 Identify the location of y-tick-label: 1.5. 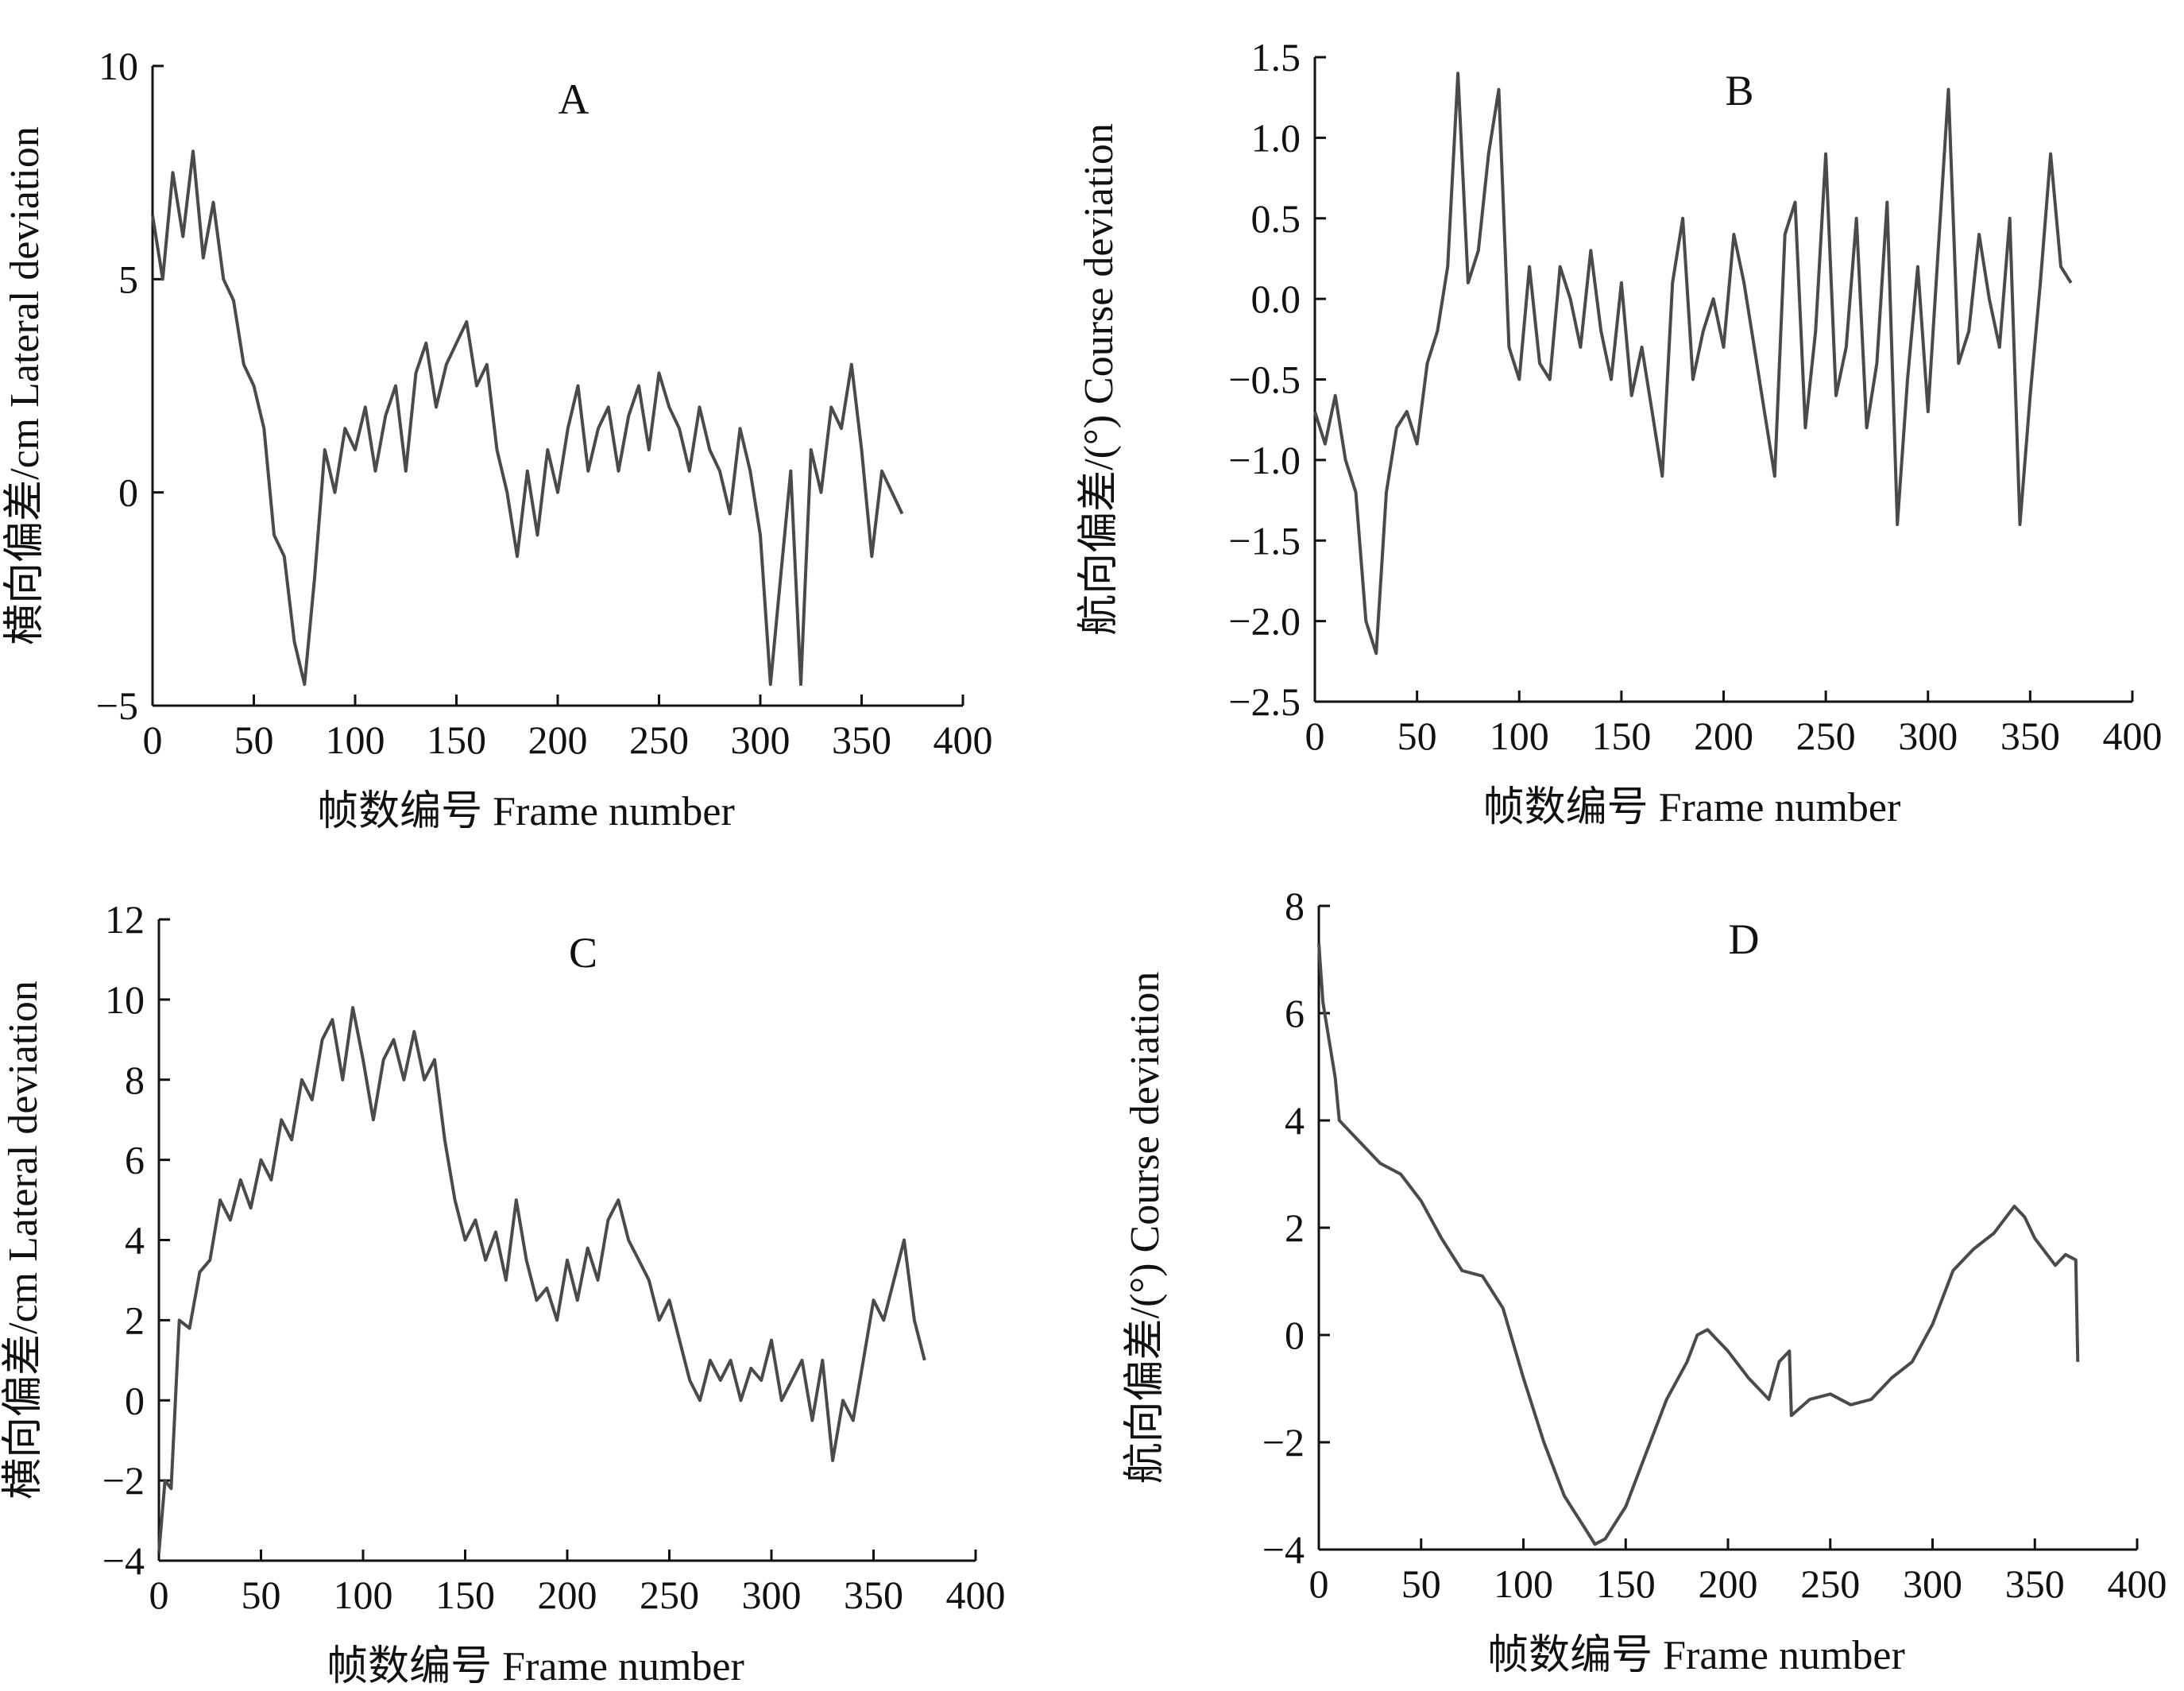
(1276, 57).